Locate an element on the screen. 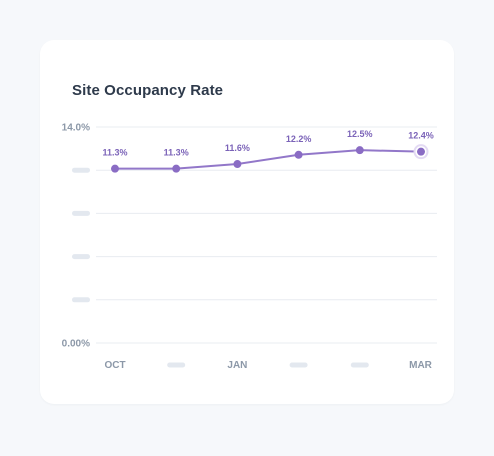 The height and width of the screenshot is (456, 494). series-line is located at coordinates (268, 159).